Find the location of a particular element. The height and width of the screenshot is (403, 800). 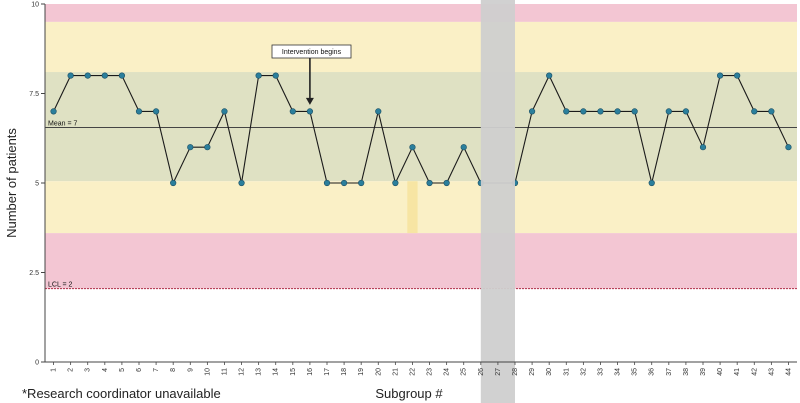

y-tick-label: 10 is located at coordinates (35, 5).